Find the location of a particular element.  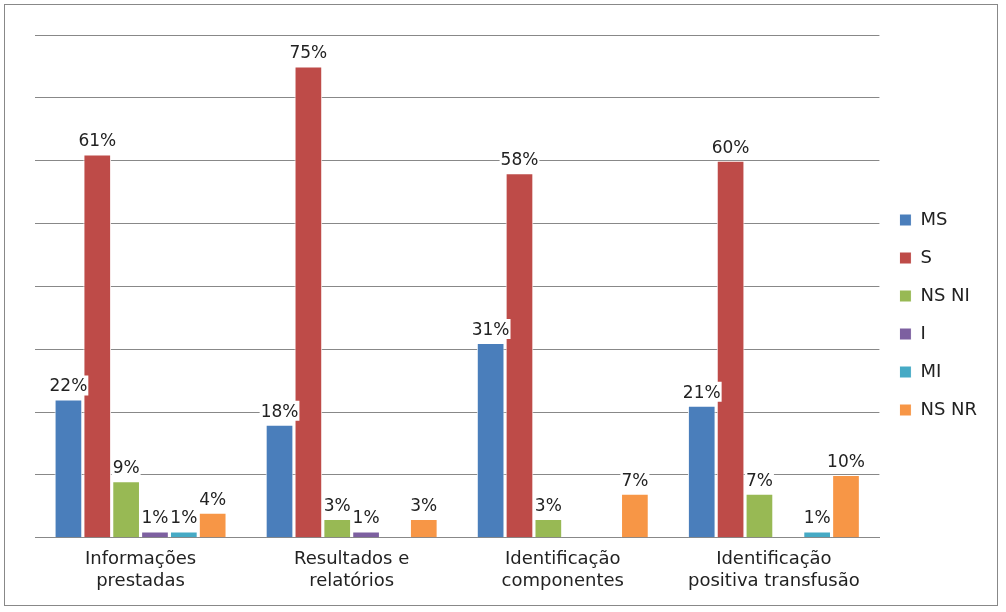

data-label: 75% is located at coordinates (308, 52).